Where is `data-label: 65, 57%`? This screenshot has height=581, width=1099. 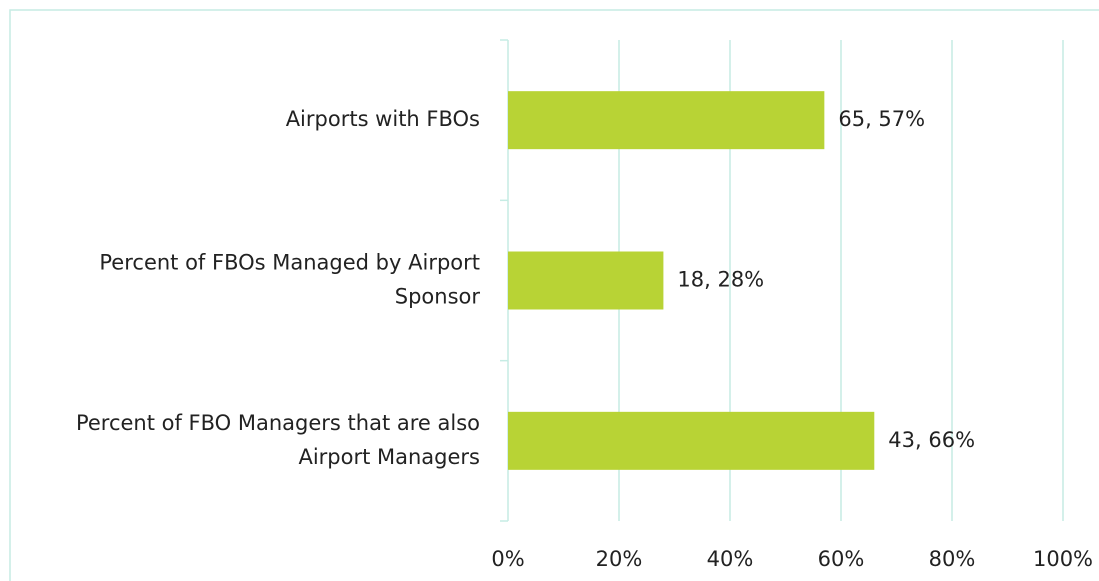 data-label: 65, 57% is located at coordinates (881, 119).